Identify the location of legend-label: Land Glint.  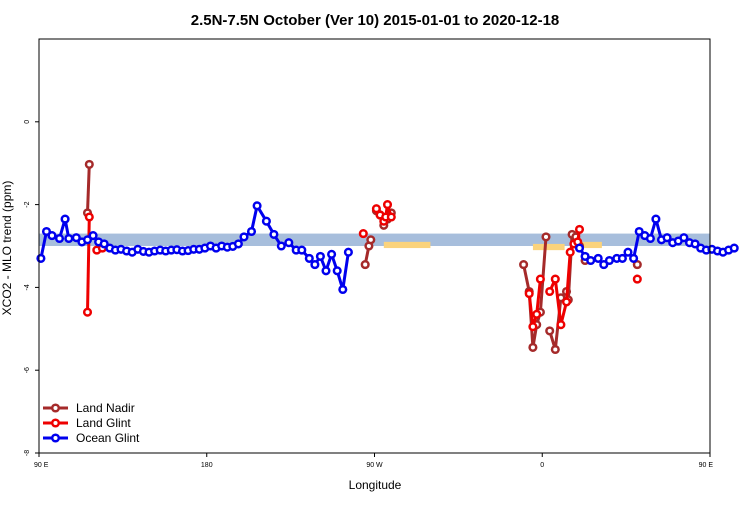
(103, 423).